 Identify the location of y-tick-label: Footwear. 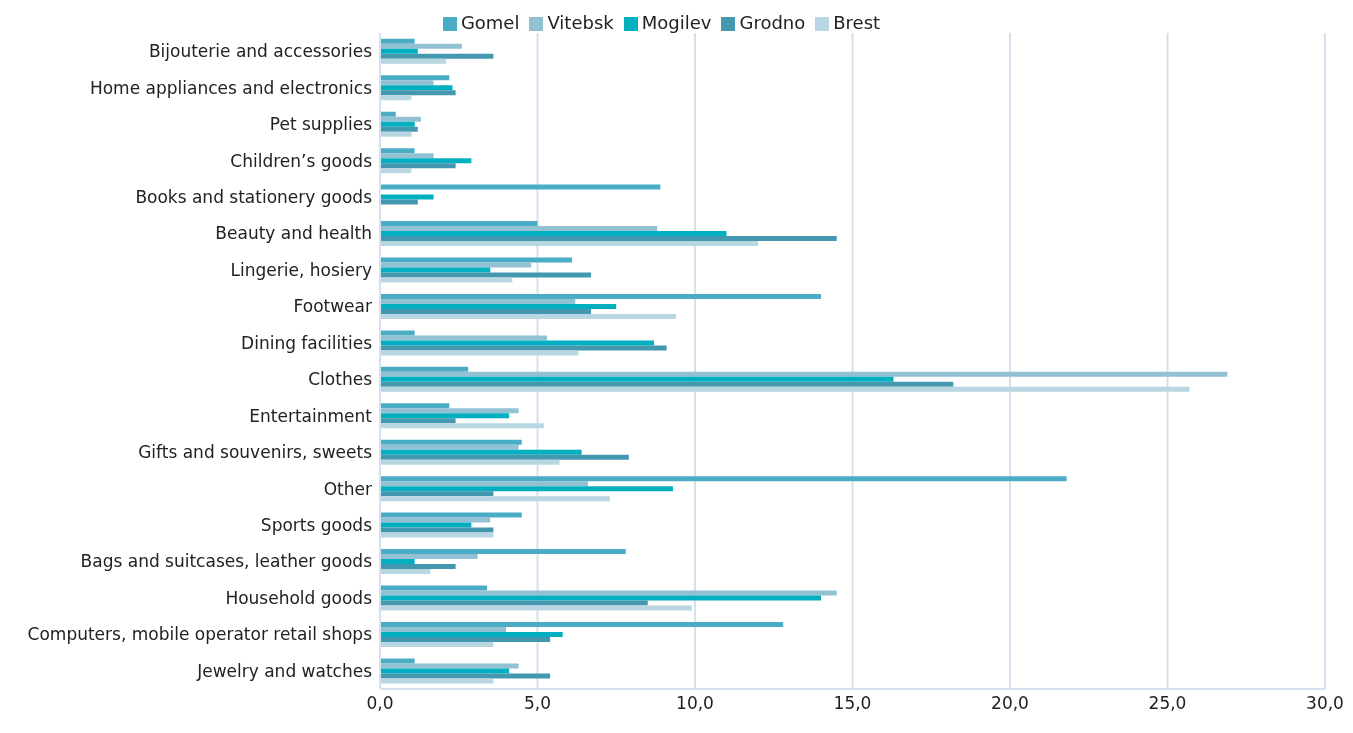
(332, 306).